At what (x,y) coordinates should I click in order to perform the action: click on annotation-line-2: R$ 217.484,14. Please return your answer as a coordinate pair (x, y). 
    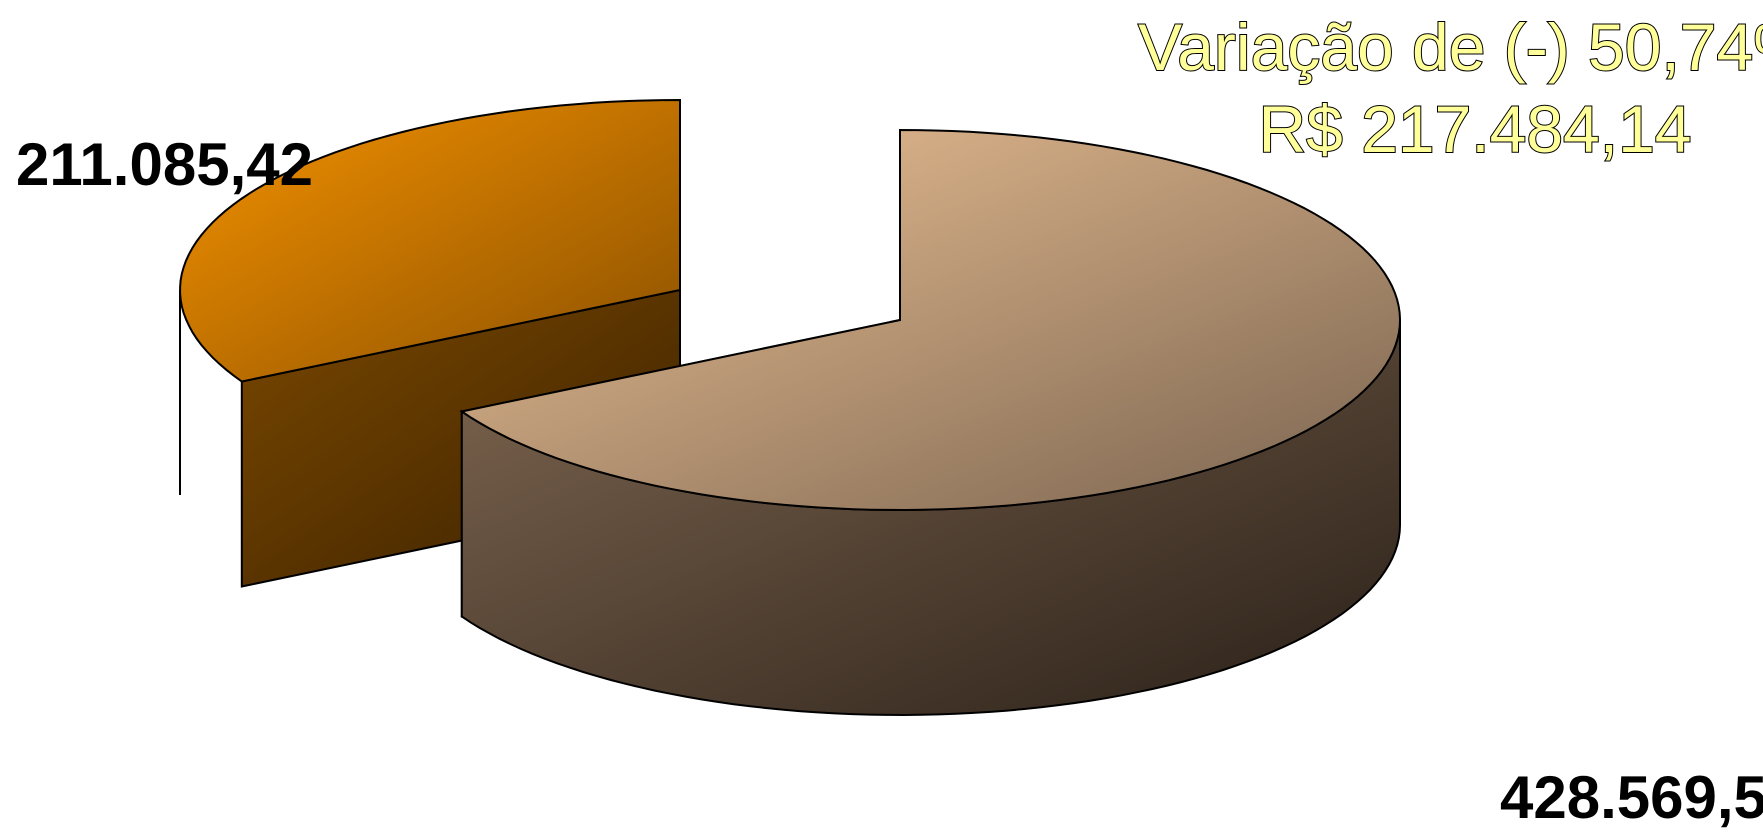
    Looking at the image, I should click on (1474, 129).